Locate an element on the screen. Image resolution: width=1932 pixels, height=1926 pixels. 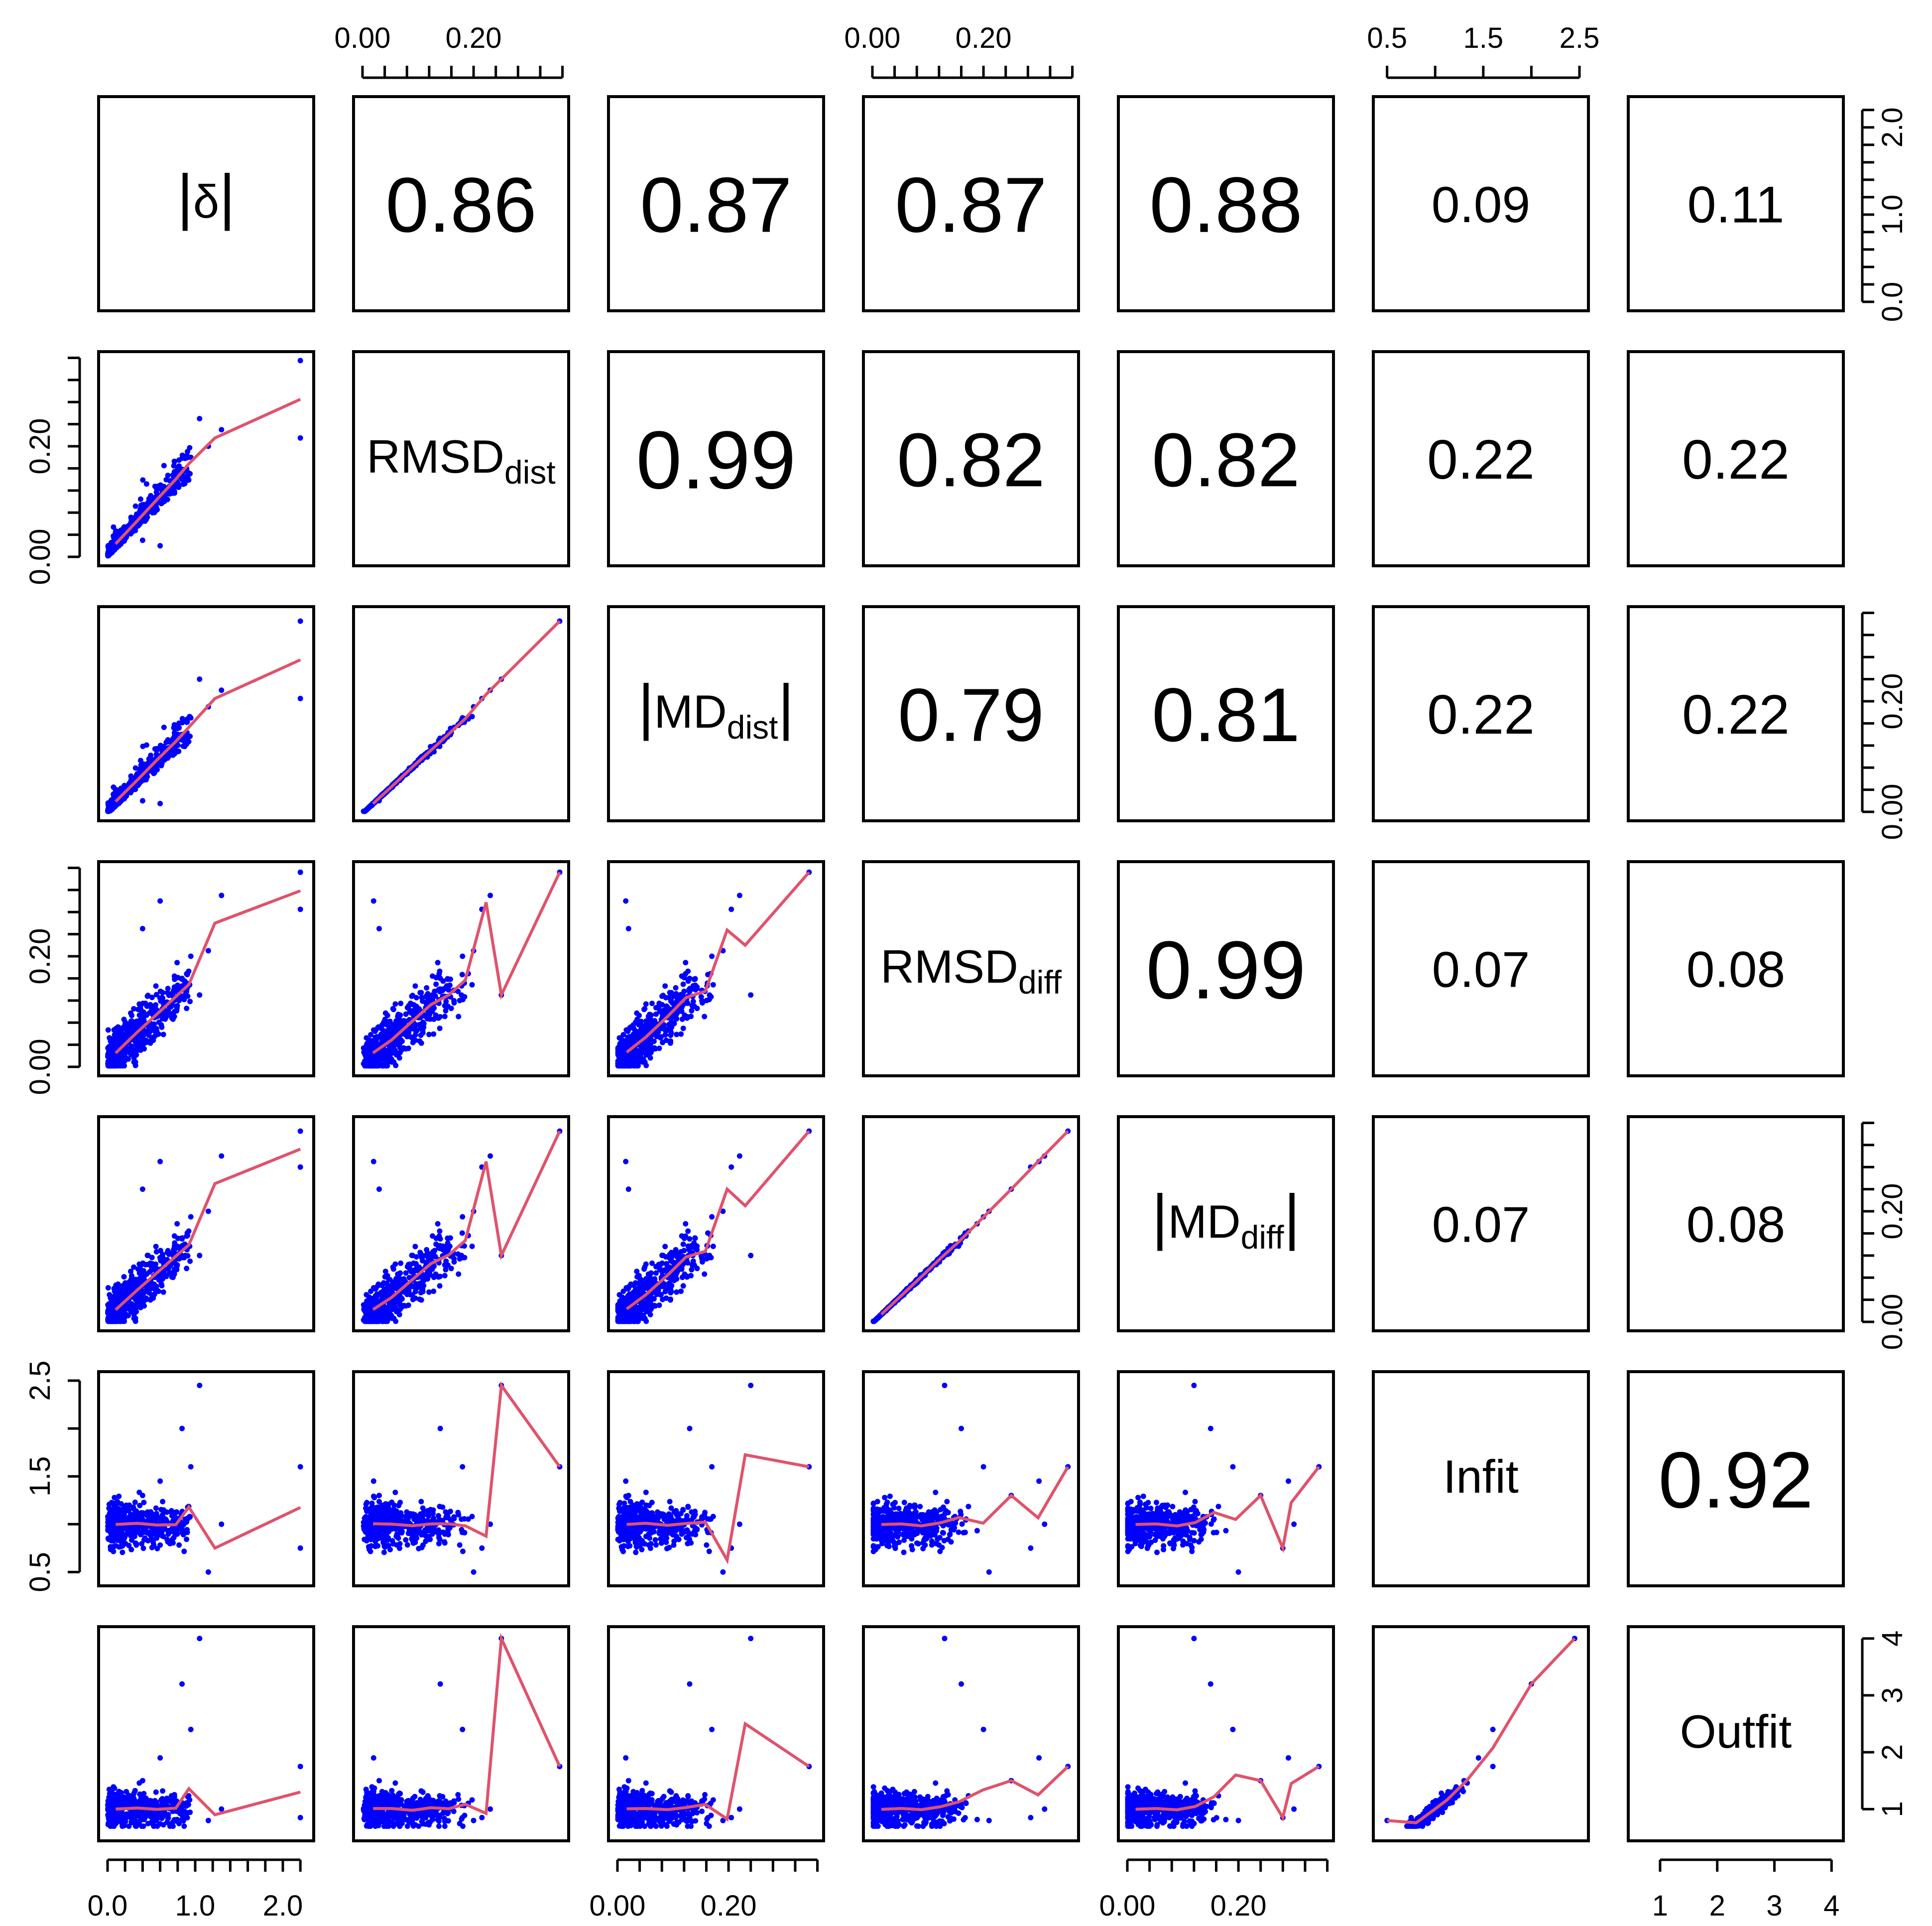
panel-r4-c4: |MDdiff| is located at coordinates (1226, 1223).